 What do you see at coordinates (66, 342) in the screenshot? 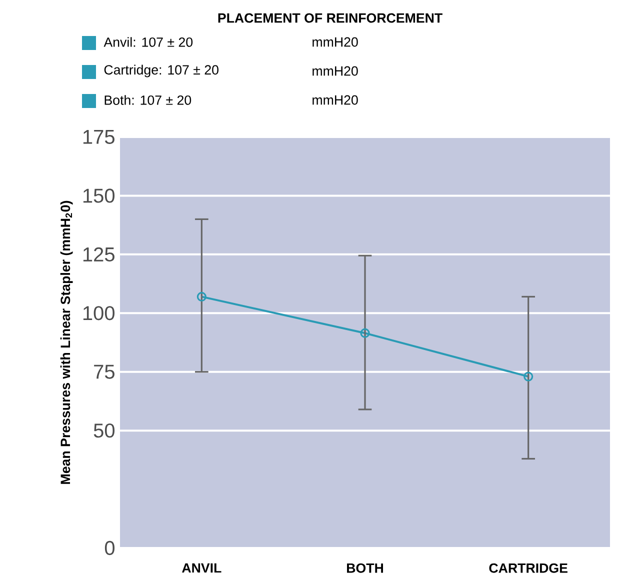
I see `y-axis-title: Mean Pressures with Linear Stapler (mmH$_{2}$0)` at bounding box center [66, 342].